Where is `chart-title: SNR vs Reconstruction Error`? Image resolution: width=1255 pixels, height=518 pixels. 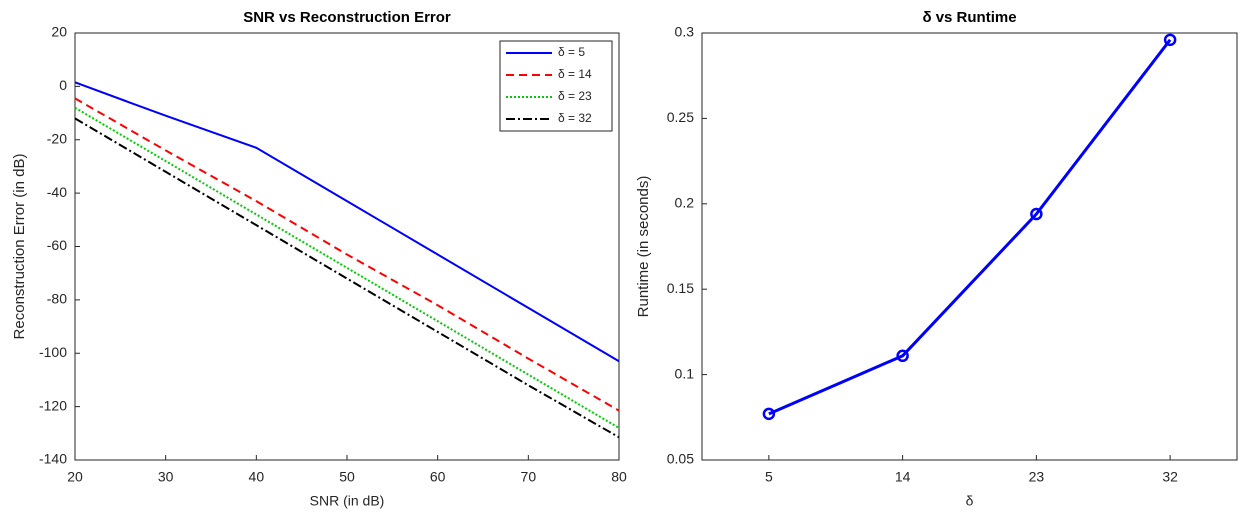
chart-title: SNR vs Reconstruction Error is located at coordinates (347, 17).